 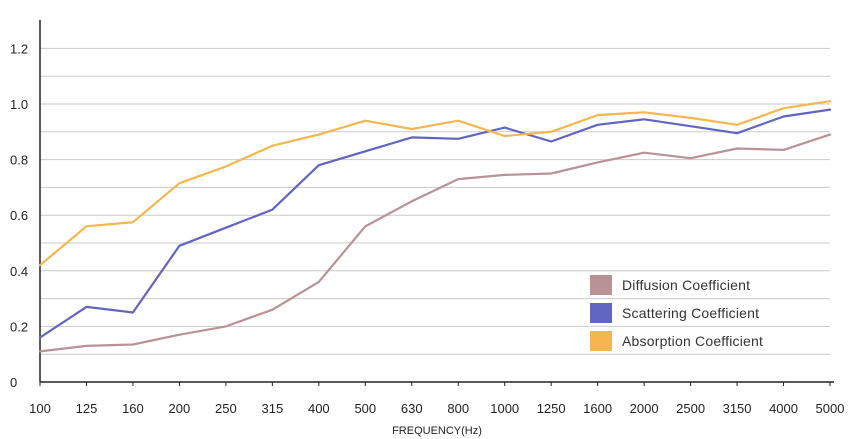 What do you see at coordinates (19, 48) in the screenshot?
I see `y-tick-label: 1.2` at bounding box center [19, 48].